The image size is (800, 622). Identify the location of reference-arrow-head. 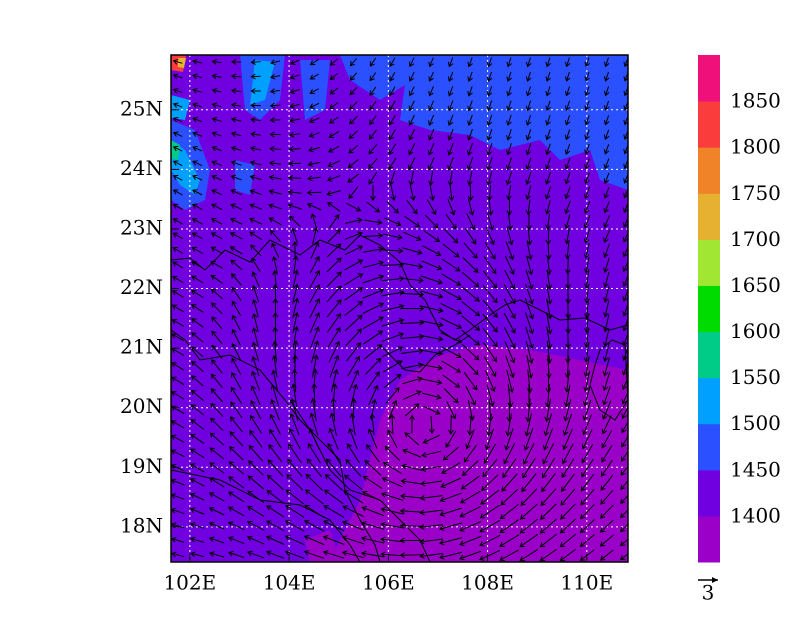
(715, 580).